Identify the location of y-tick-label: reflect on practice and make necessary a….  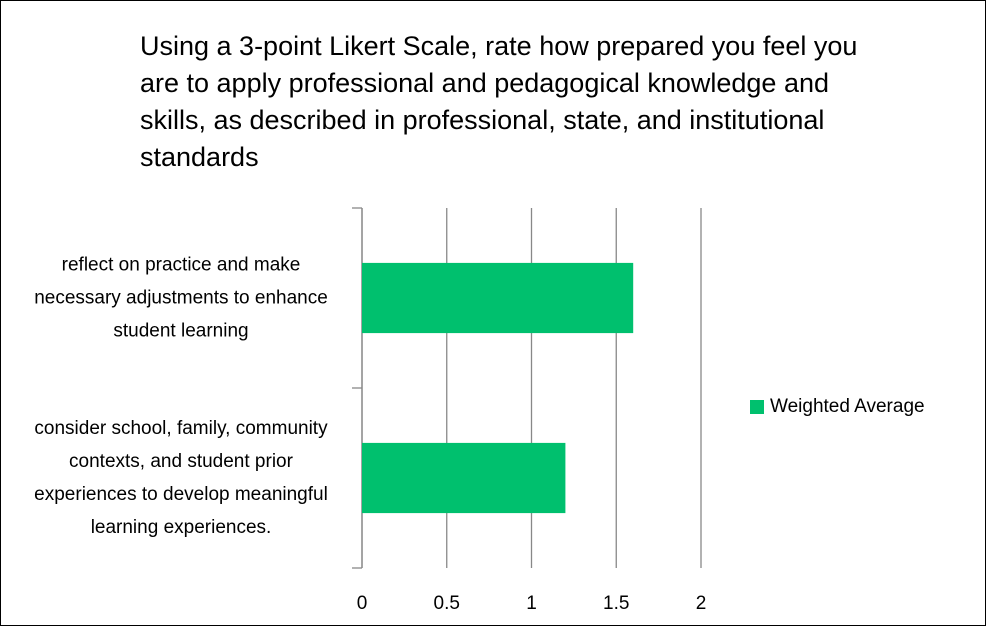
(181, 298).